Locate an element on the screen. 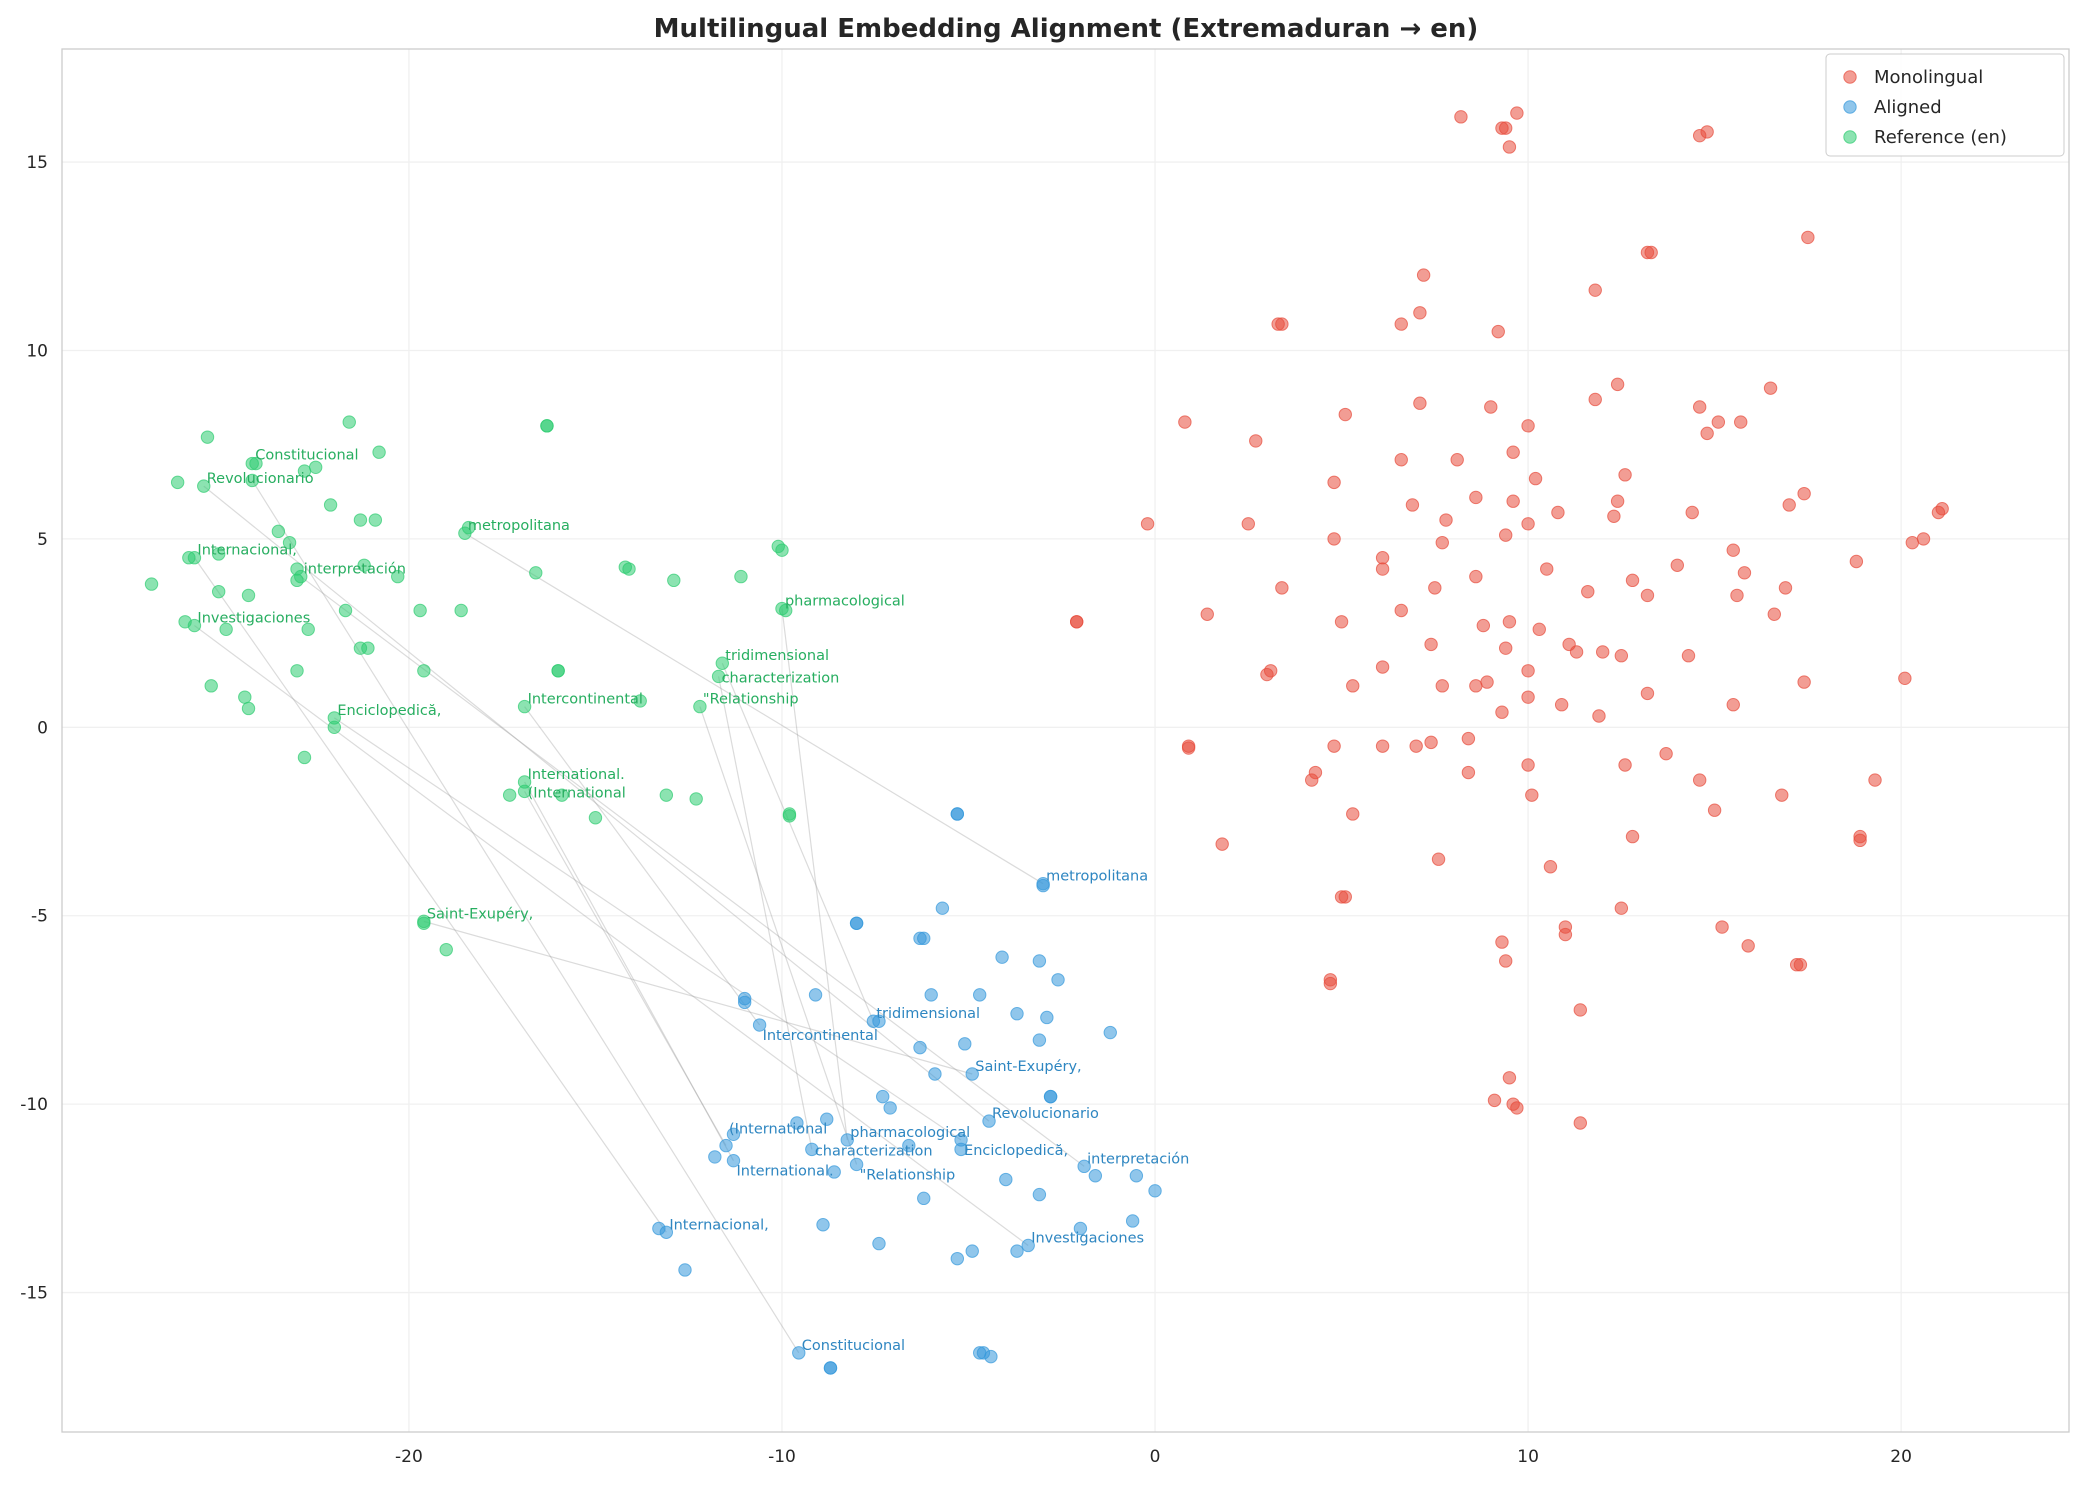 This screenshot has width=2085, height=1487. reference-point-label: Revolucionario is located at coordinates (260, 479).